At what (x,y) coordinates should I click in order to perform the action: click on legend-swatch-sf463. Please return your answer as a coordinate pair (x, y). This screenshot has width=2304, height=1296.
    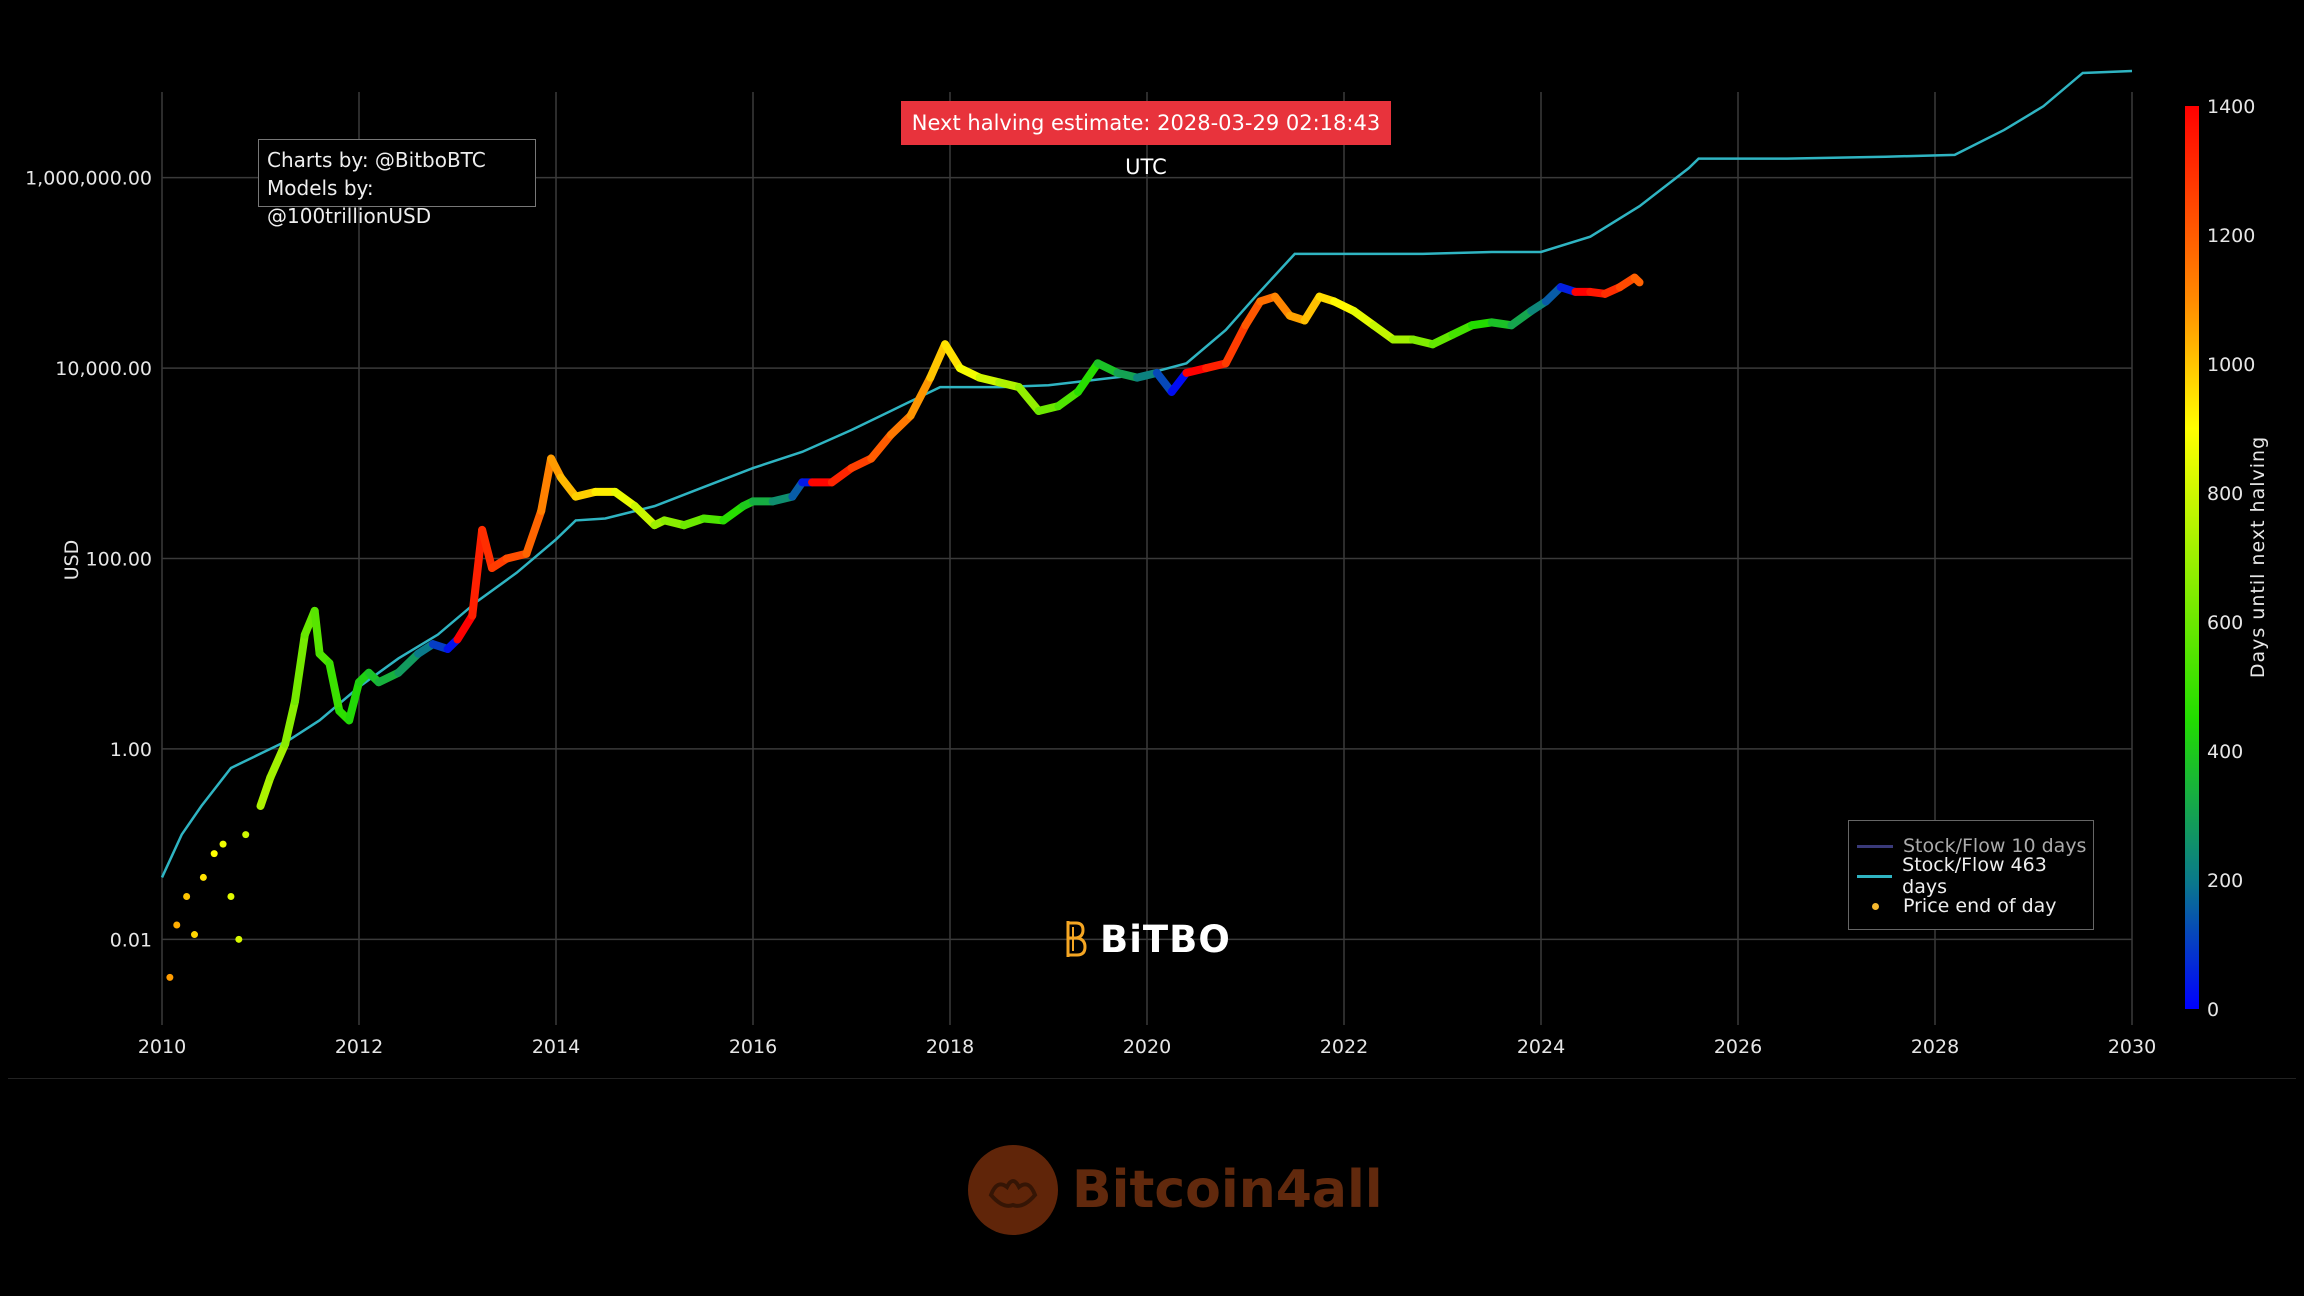
    Looking at the image, I should click on (1875, 876).